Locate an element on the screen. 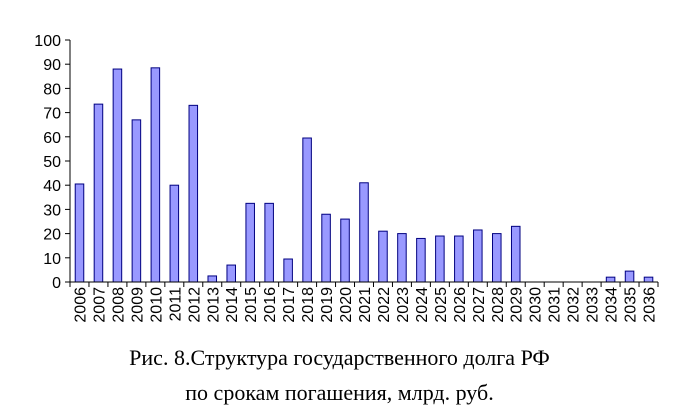 This screenshot has width=679, height=420. y-tick-label: 20 is located at coordinates (52, 235).